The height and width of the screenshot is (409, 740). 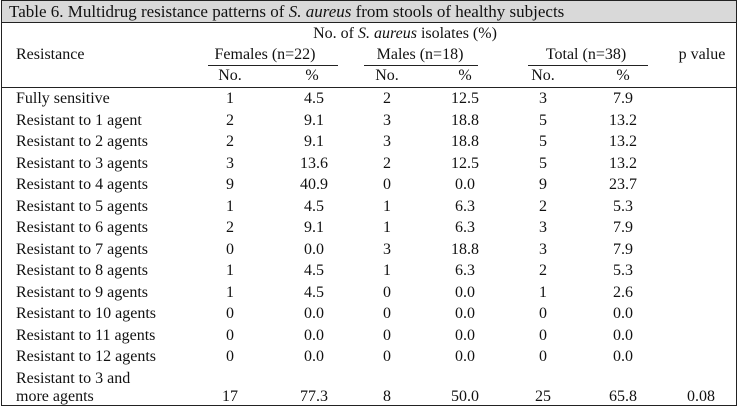 What do you see at coordinates (73, 378) in the screenshot?
I see `last-row-label-line1: Resistant to 3 and` at bounding box center [73, 378].